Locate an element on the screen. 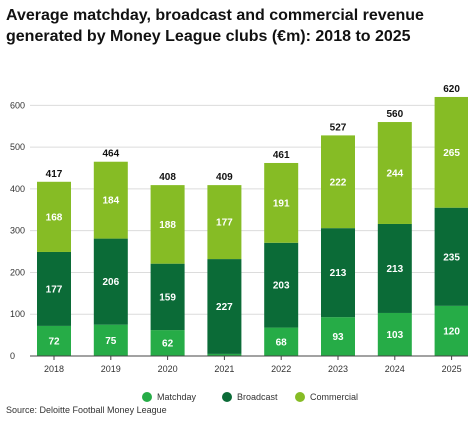 The width and height of the screenshot is (468, 427). legend-marker-matchday is located at coordinates (147, 397).